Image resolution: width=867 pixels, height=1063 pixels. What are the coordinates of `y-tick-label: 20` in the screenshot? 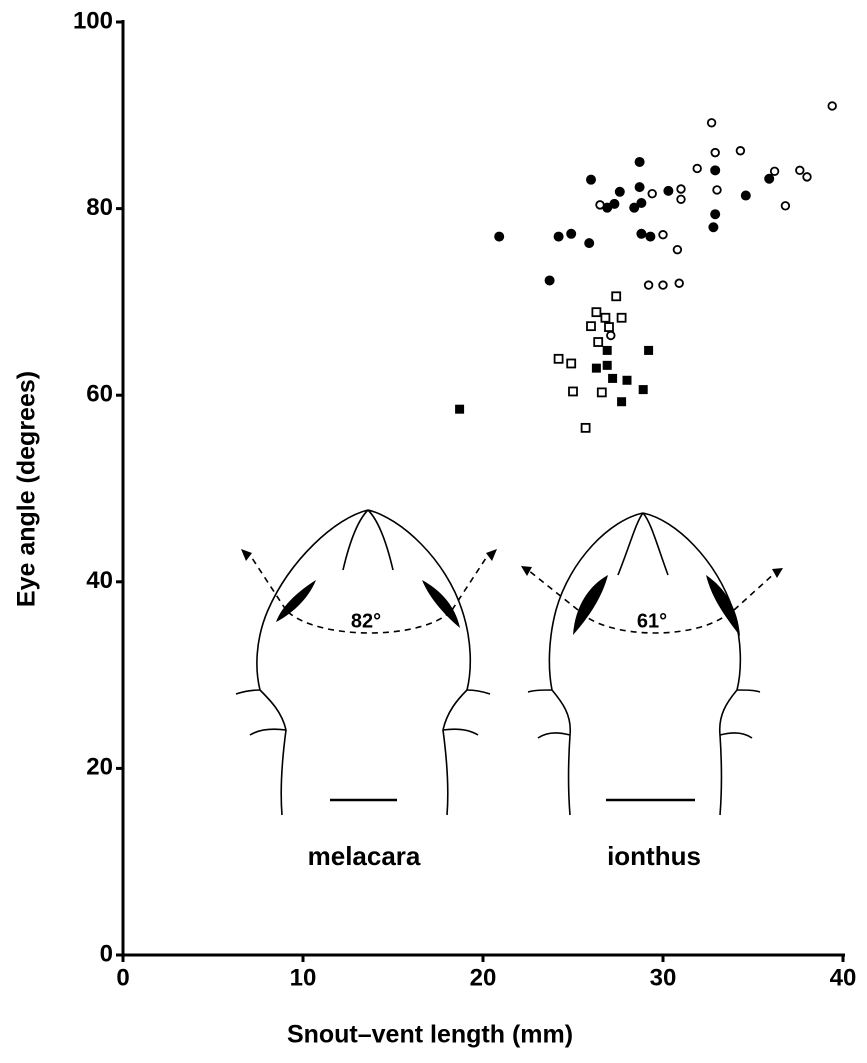 It's located at (99, 767).